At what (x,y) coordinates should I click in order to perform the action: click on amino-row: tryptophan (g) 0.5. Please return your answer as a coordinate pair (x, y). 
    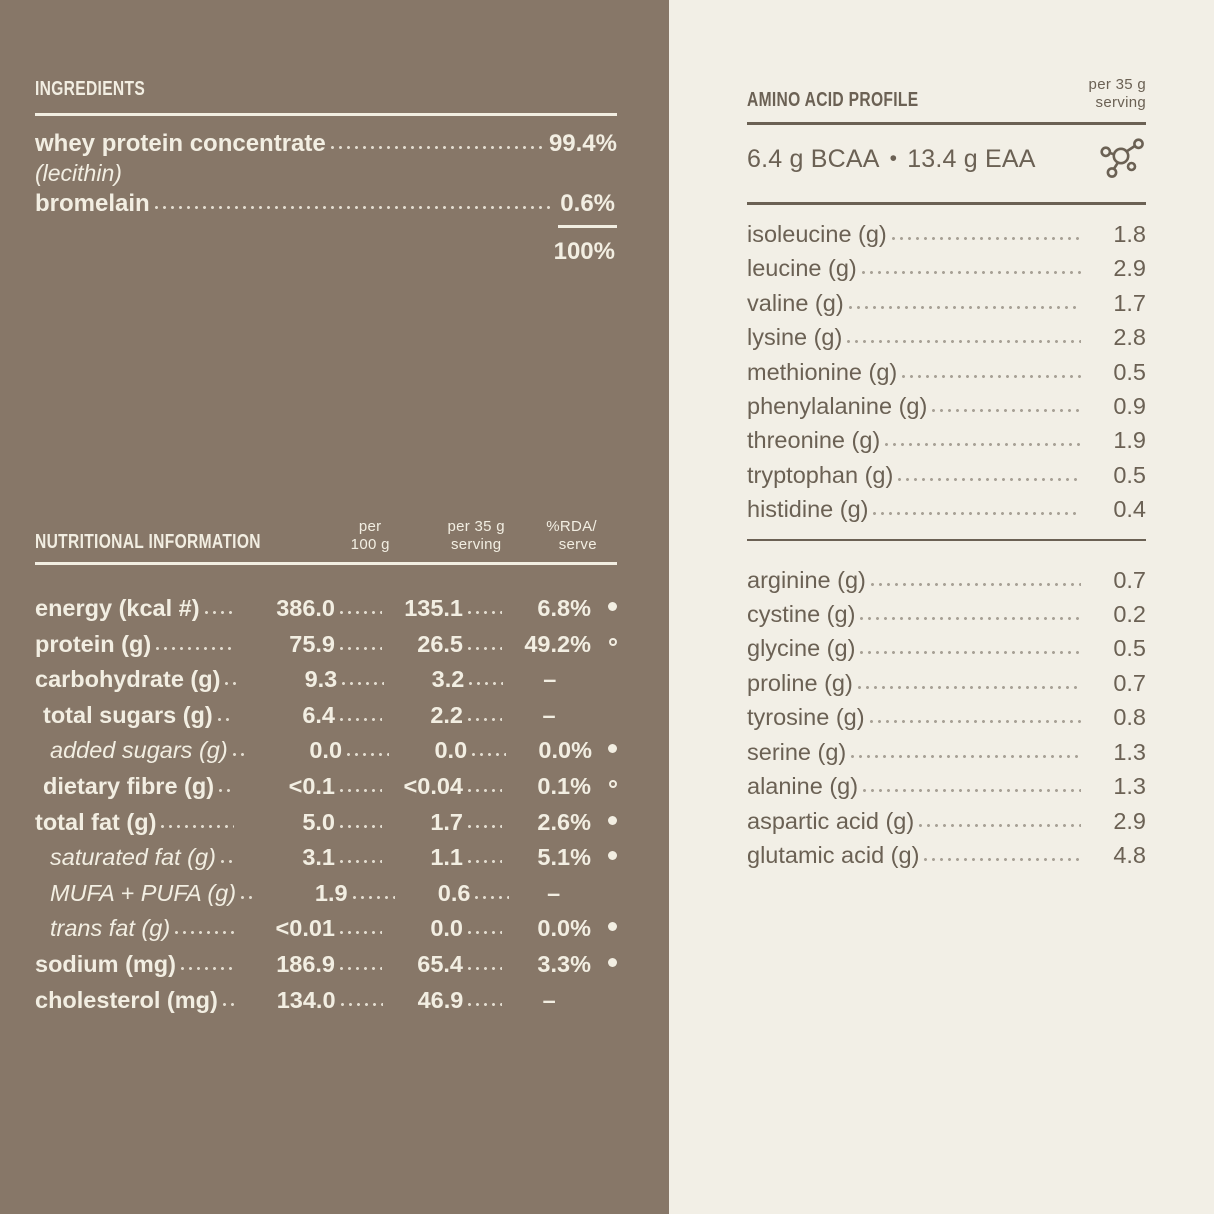
    Looking at the image, I should click on (946, 475).